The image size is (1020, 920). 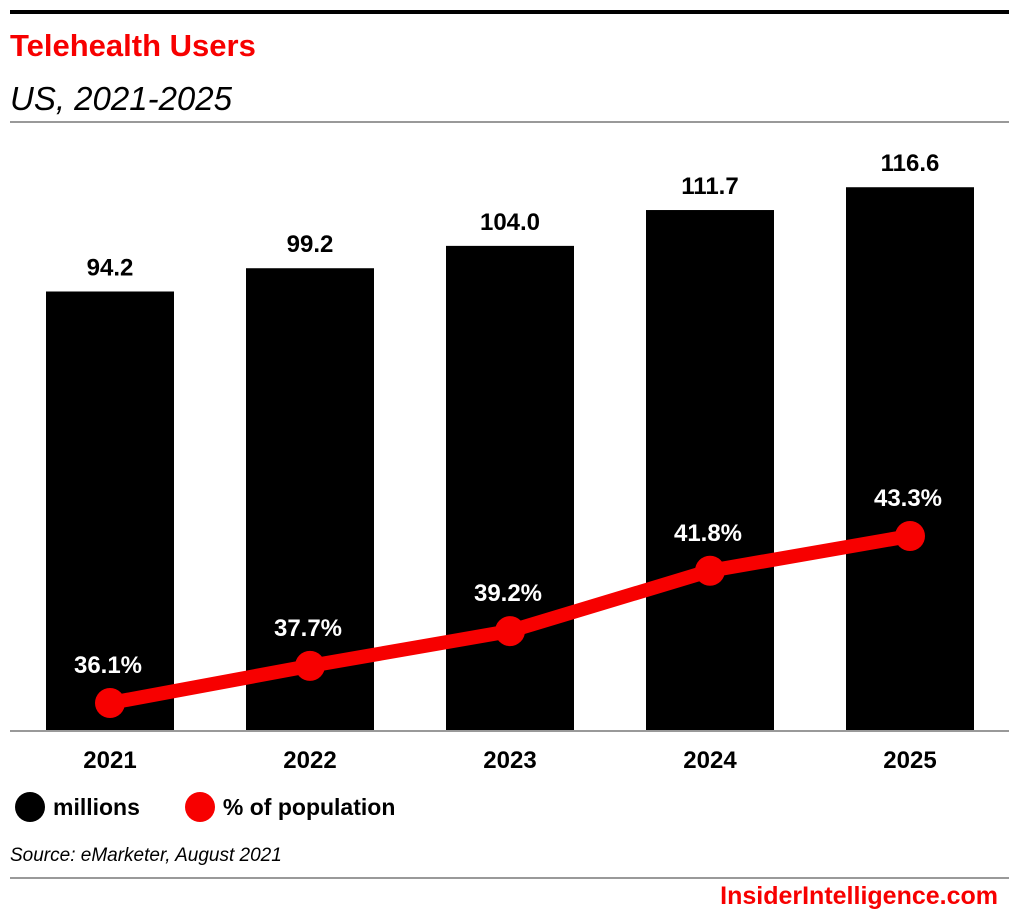 I want to click on legend-bar-label: millions, so click(x=96, y=806).